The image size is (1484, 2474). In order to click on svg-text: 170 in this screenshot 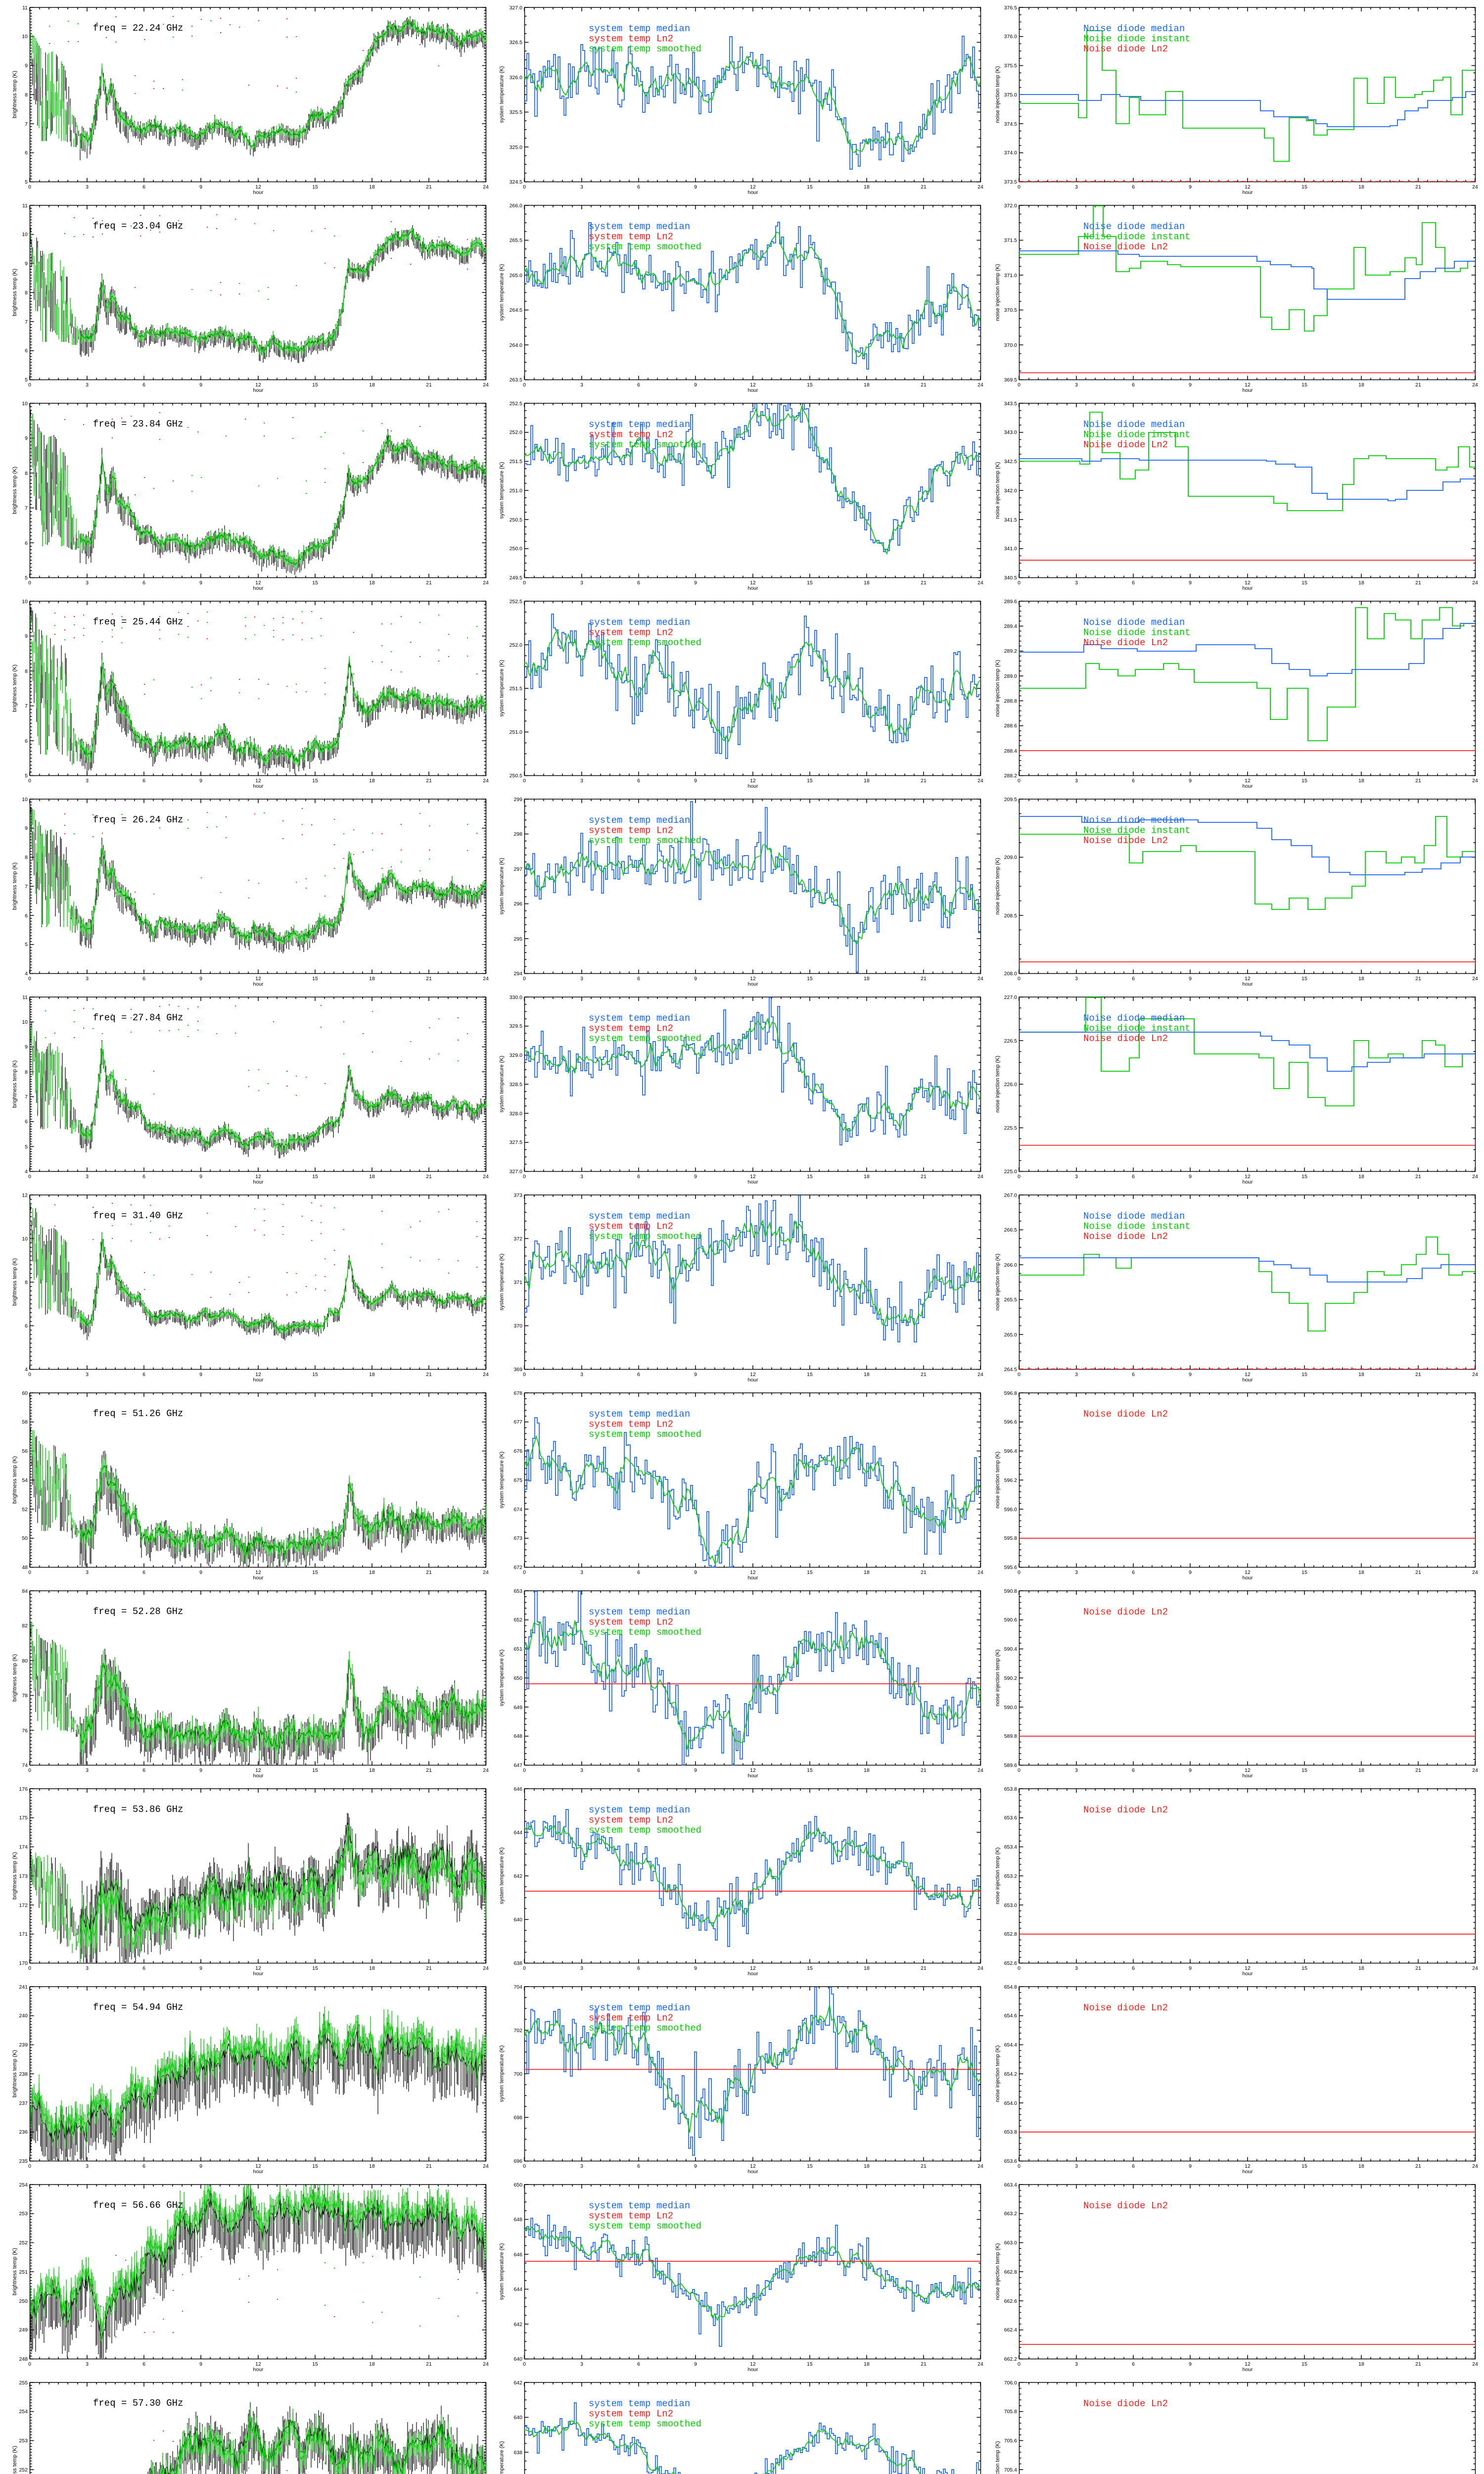, I will do `click(23, 1963)`.